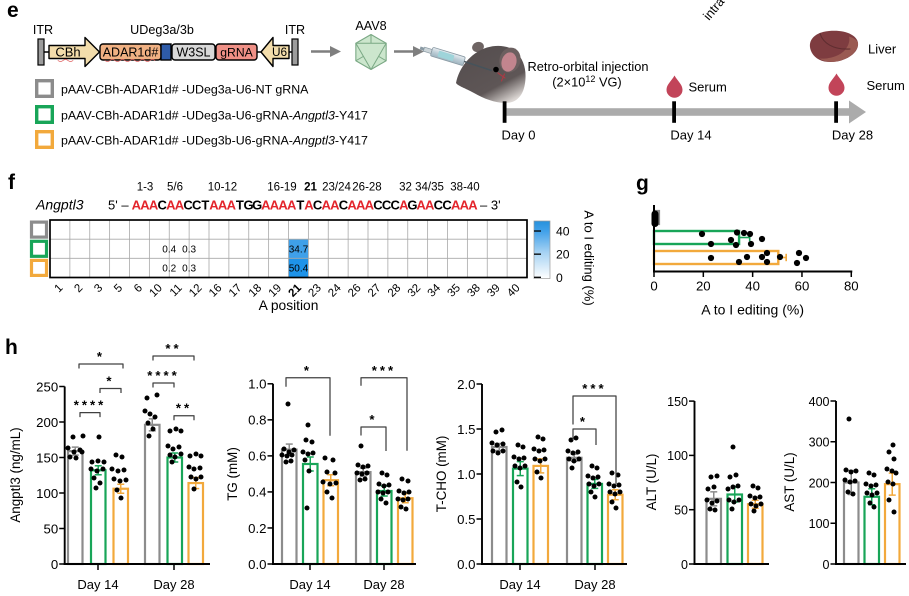 The image size is (909, 596). I want to click on svg-text: 27, so click(375, 291).